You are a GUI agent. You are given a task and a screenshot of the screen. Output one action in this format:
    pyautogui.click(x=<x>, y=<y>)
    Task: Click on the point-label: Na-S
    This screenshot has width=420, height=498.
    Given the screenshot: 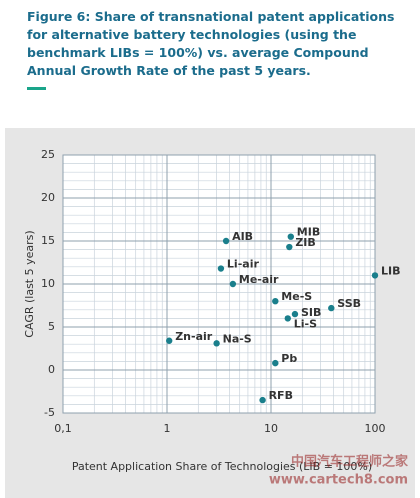 What is the action you would take?
    pyautogui.click(x=237, y=338)
    